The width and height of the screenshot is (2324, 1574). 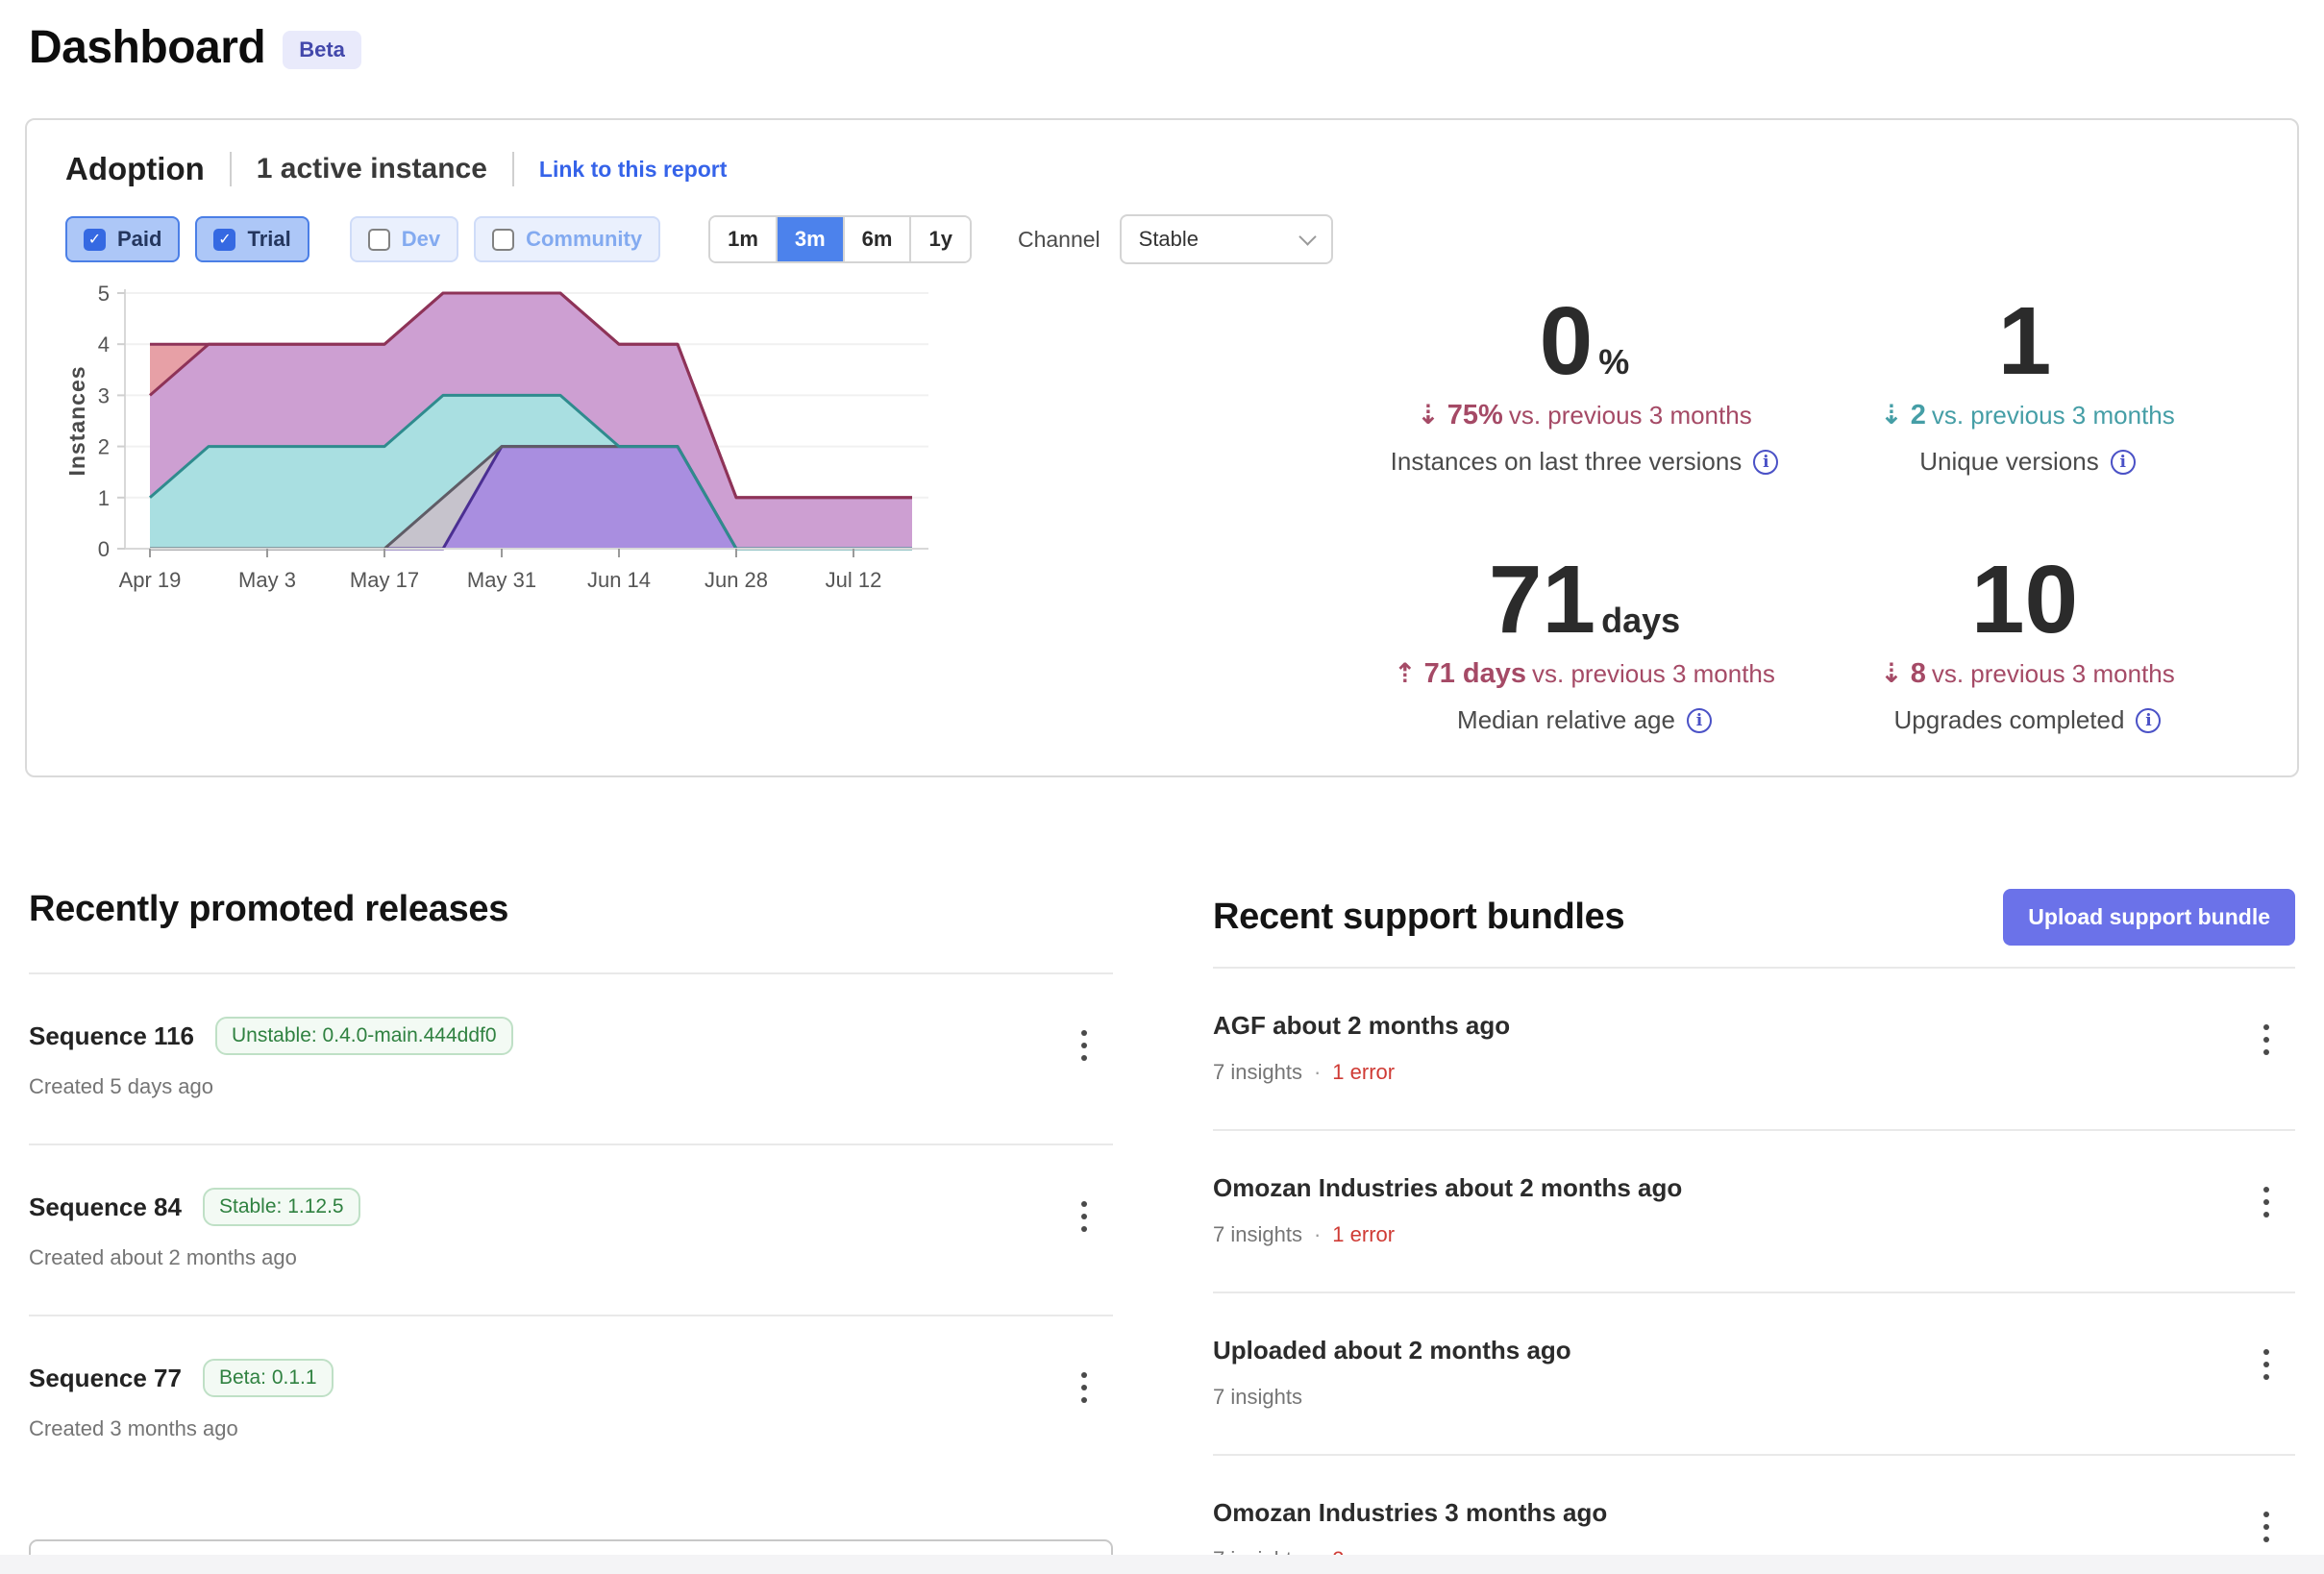 I want to click on filter-chip-label: Community, so click(x=584, y=239).